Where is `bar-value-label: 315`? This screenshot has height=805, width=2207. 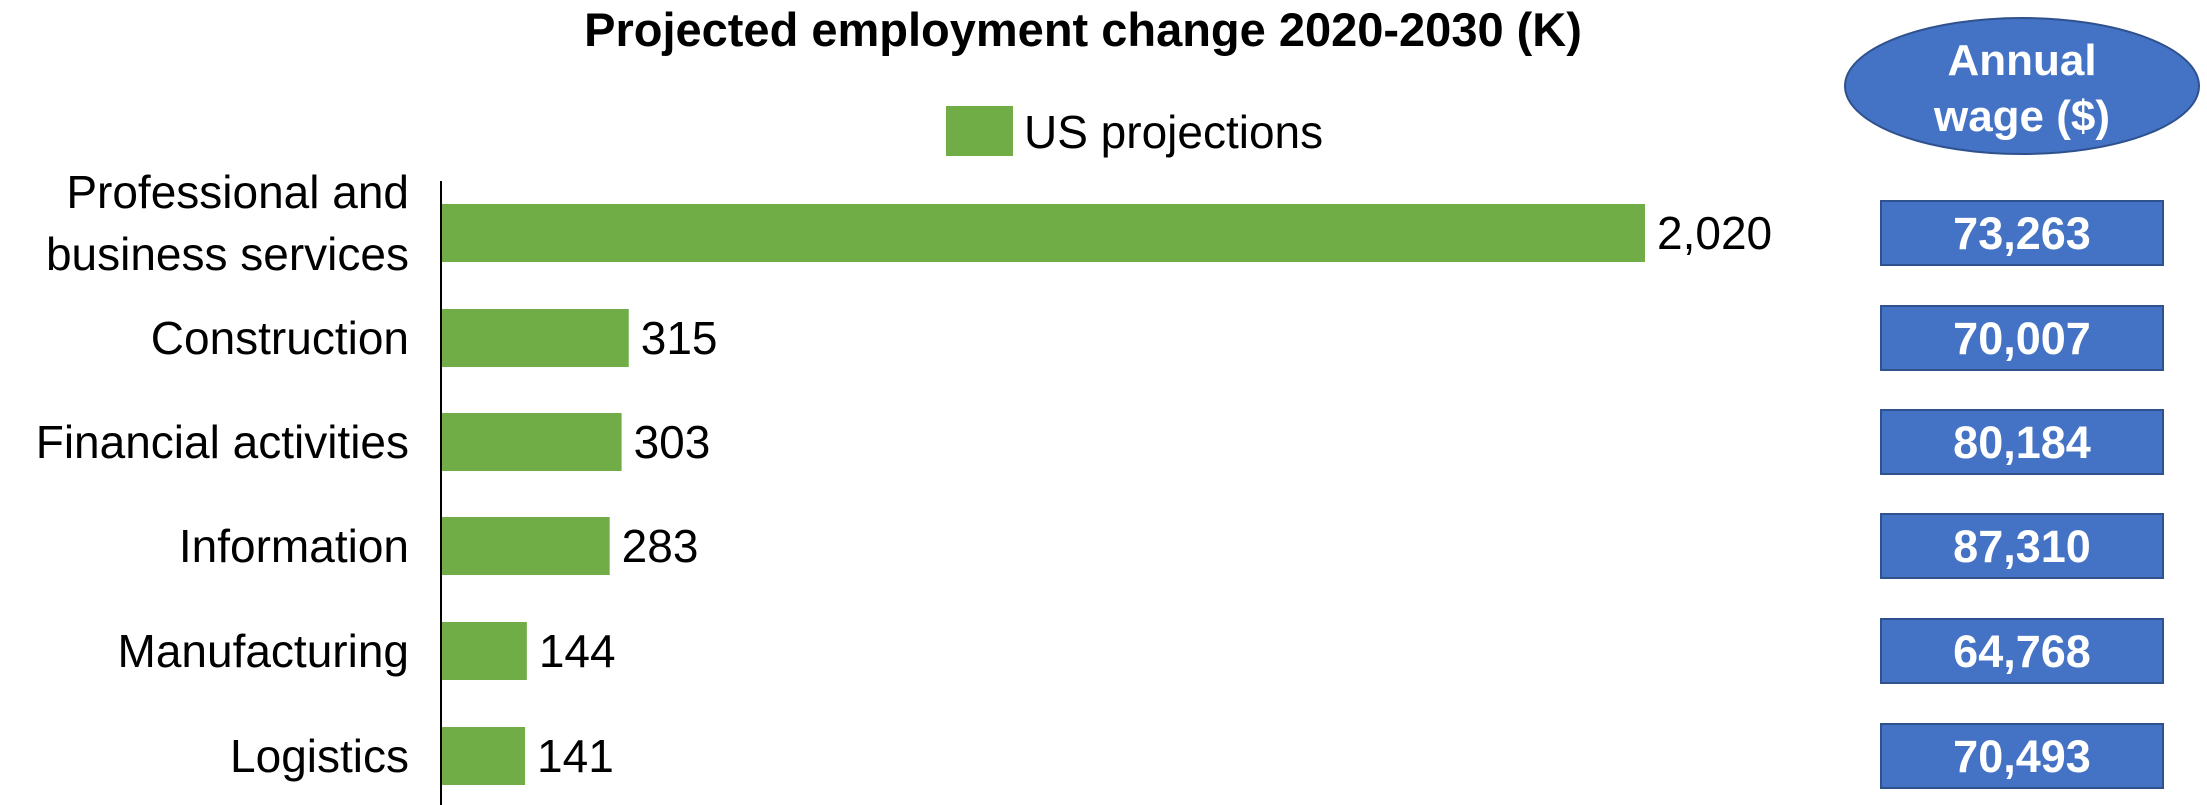 bar-value-label: 315 is located at coordinates (679, 338).